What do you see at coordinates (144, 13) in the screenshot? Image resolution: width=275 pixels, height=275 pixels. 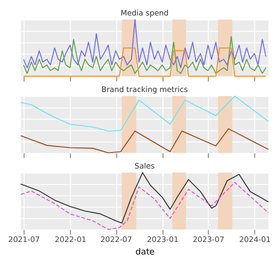 I see `chart-title: Media spend` at bounding box center [144, 13].